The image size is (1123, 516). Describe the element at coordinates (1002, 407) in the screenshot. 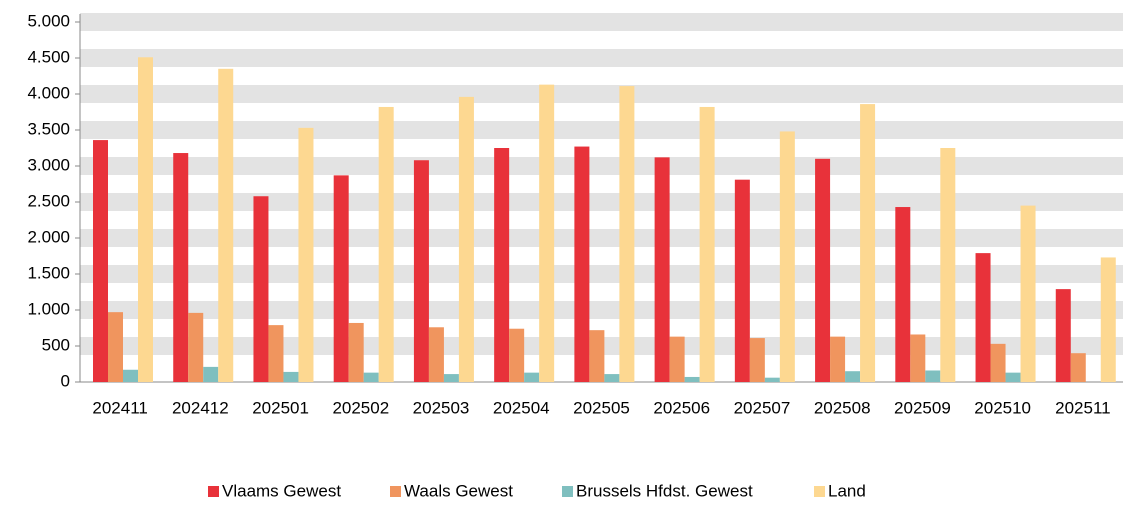

I see `x-tick-label: 202510` at that location.